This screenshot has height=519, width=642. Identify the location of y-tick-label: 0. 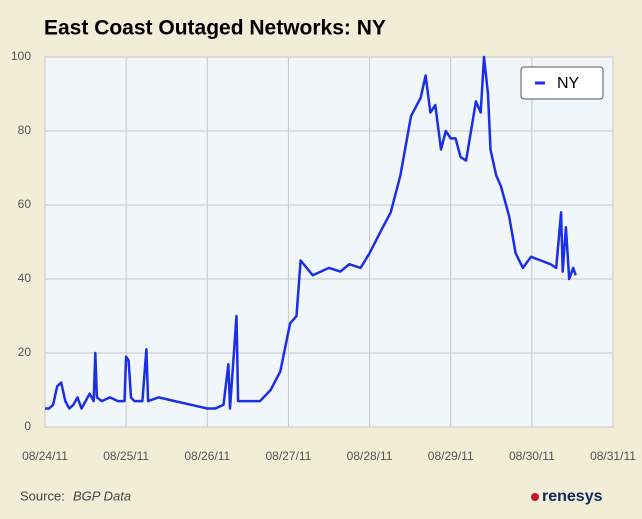
(27, 426).